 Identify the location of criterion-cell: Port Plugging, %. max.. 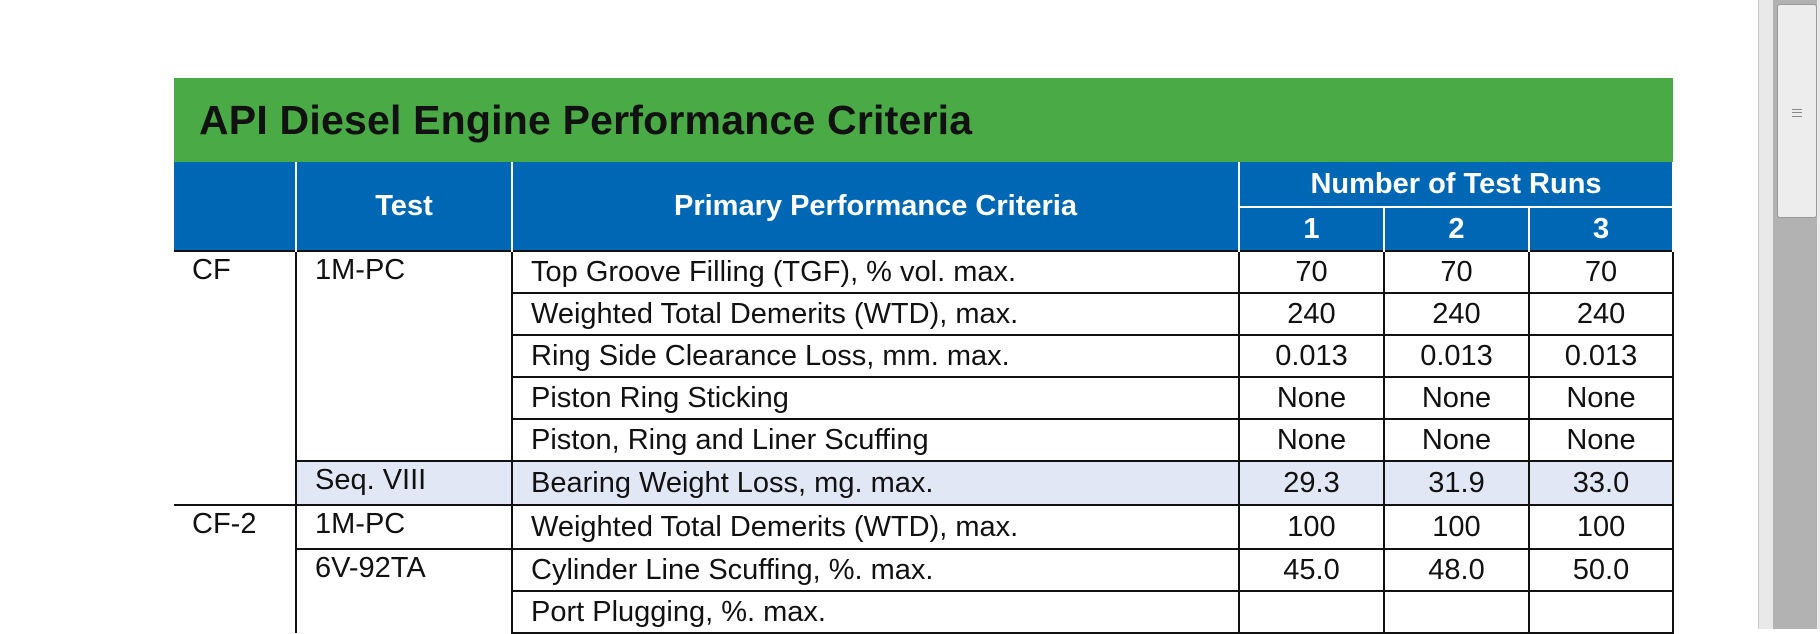
(875, 612).